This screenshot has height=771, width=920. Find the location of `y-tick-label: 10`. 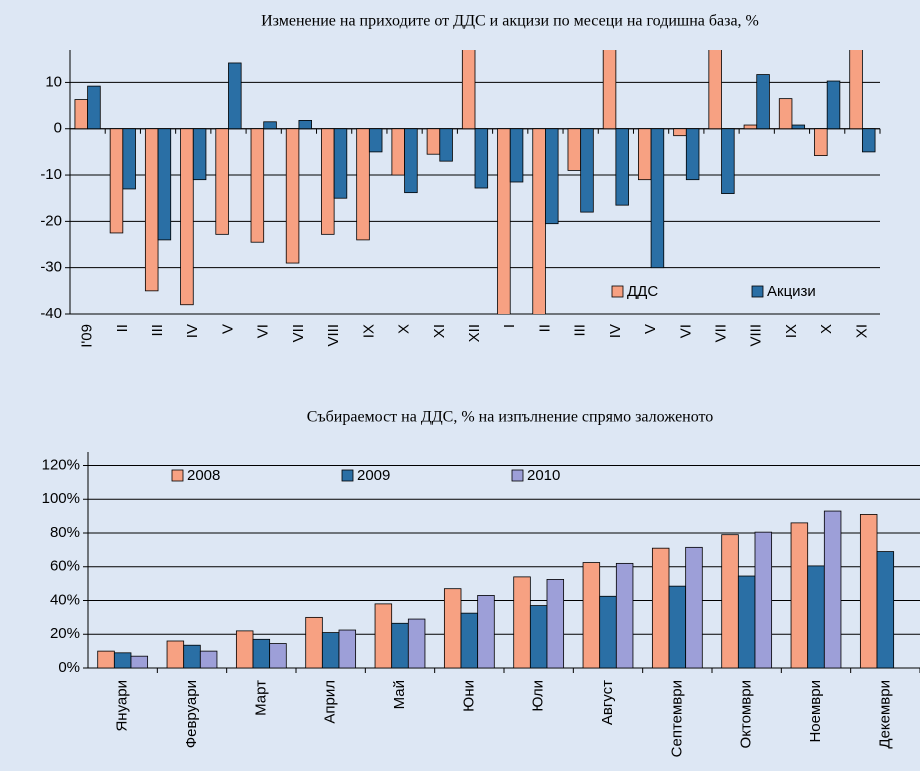

y-tick-label: 10 is located at coordinates (53, 81).